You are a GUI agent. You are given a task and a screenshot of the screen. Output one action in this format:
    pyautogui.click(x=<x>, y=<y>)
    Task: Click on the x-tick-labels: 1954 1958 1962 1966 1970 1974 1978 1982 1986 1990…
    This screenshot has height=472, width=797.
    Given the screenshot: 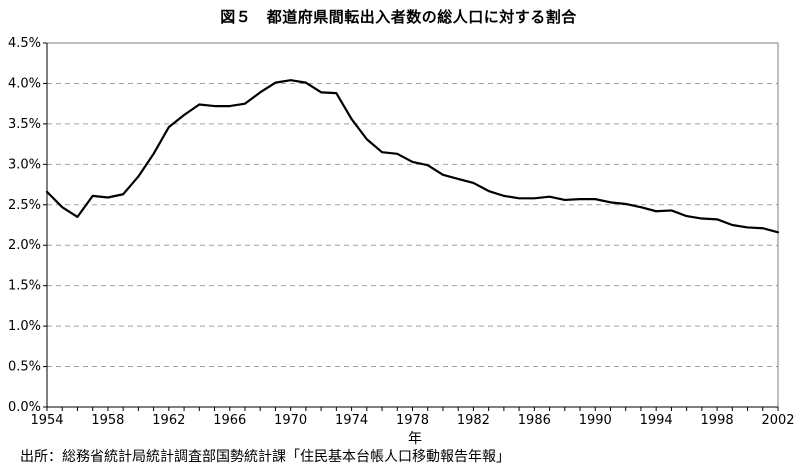 What is the action you would take?
    pyautogui.click(x=412, y=420)
    